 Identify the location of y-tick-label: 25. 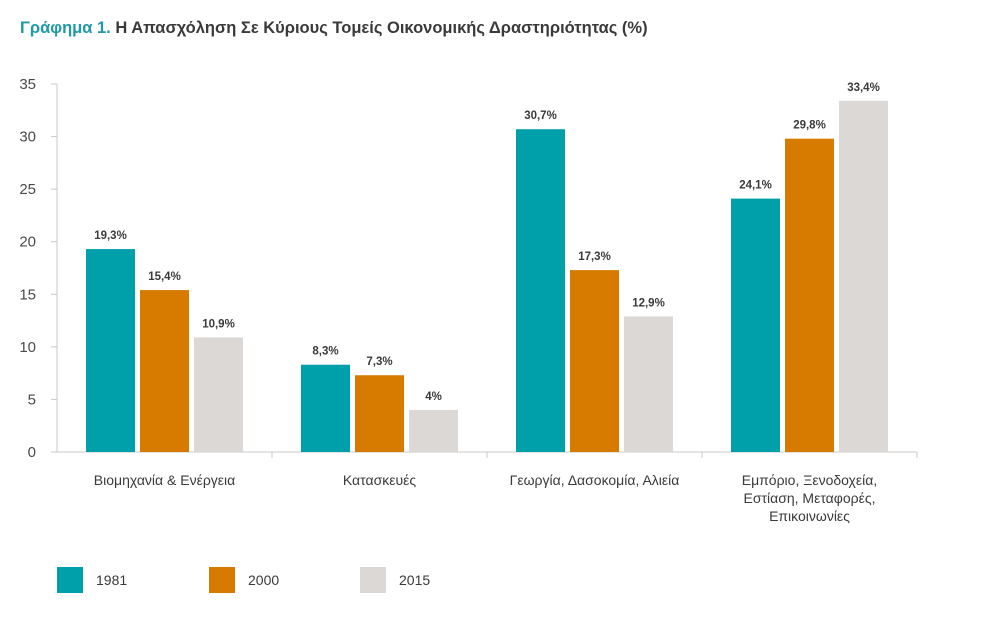
(27, 189).